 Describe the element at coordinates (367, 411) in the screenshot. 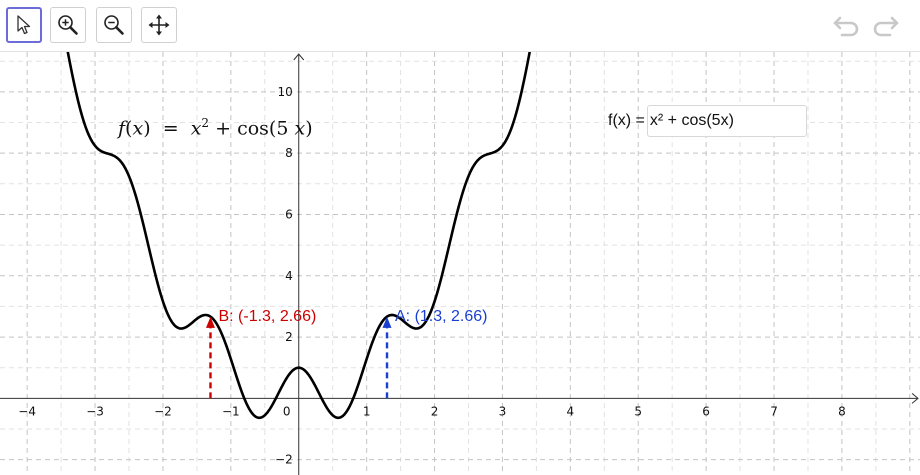

I see `x-tick-label: 1` at that location.